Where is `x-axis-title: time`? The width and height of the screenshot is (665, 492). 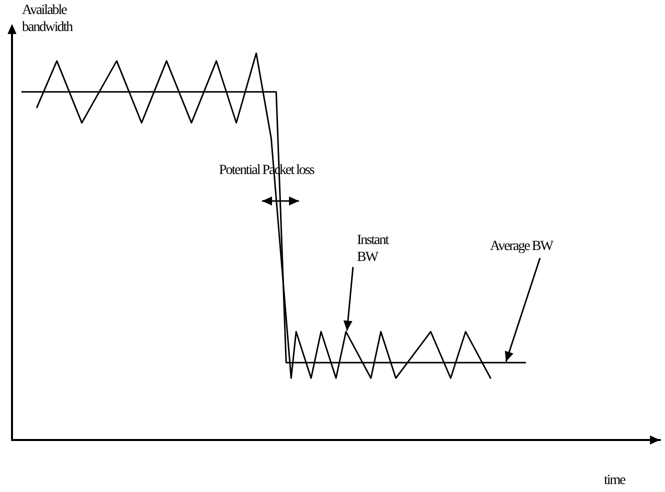 x-axis-title: time is located at coordinates (614, 480).